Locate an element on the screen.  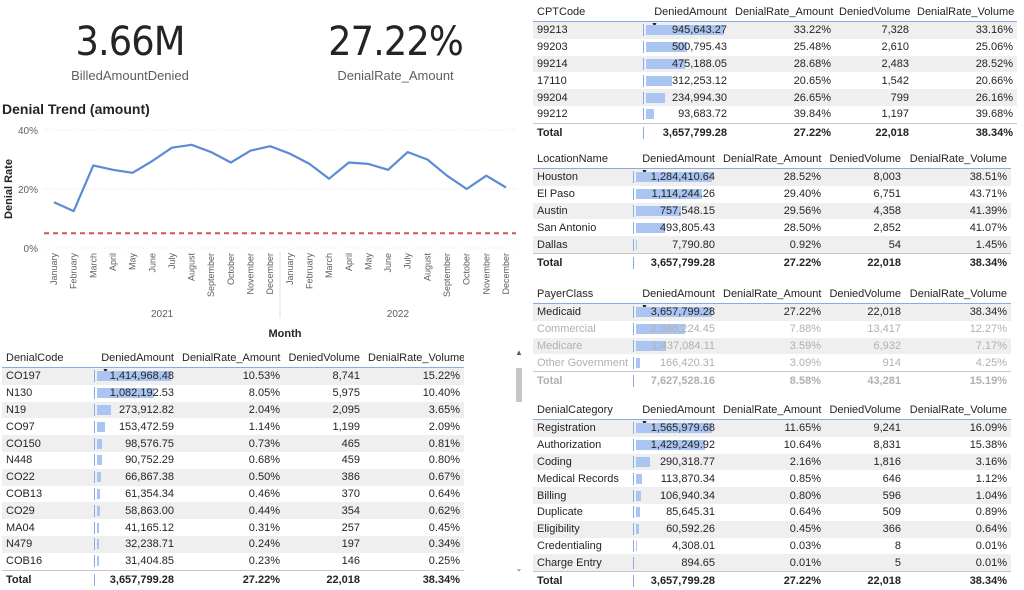
table-row: Billing 106,940.34 0.80% 596 1.04% is located at coordinates (772, 495).